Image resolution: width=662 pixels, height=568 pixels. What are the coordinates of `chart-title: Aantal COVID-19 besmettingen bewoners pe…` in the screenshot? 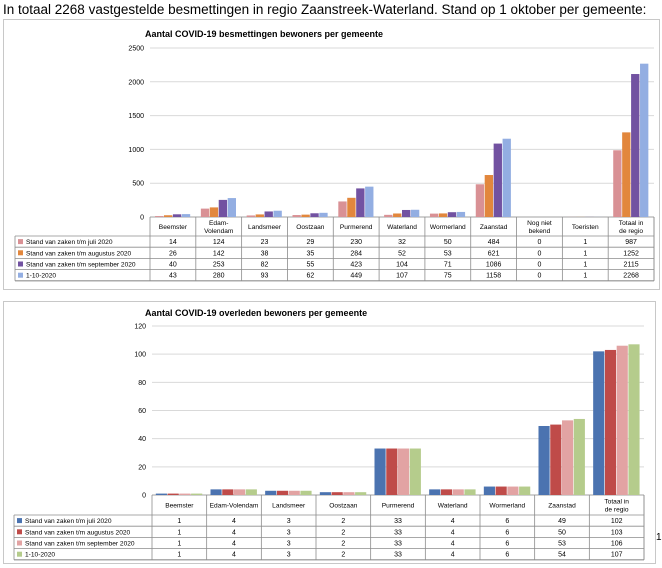 It's located at (264, 34).